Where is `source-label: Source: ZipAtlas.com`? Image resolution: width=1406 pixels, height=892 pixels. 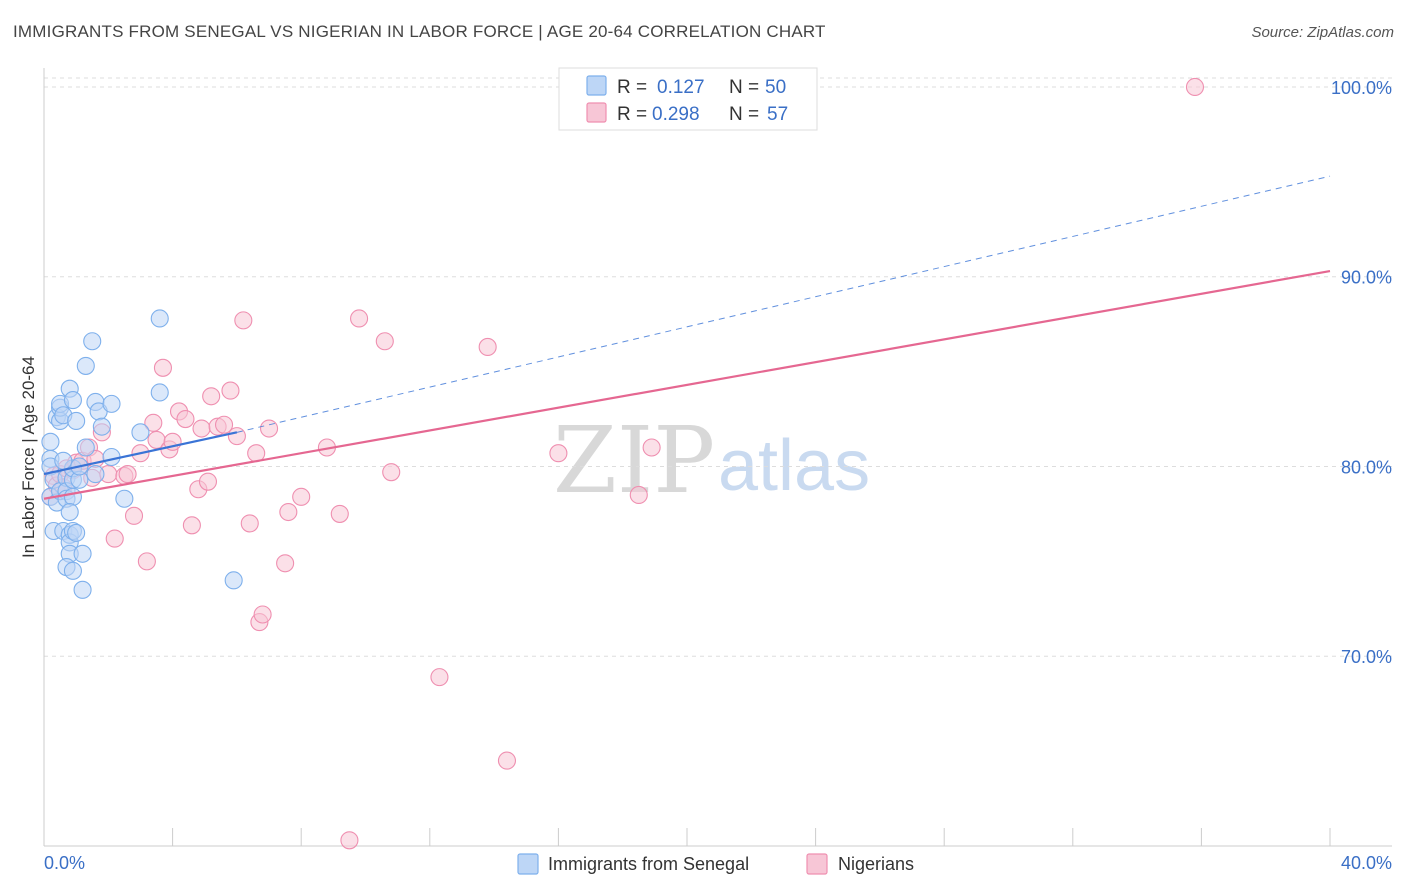 source-label: Source: ZipAtlas.com is located at coordinates (1322, 32).